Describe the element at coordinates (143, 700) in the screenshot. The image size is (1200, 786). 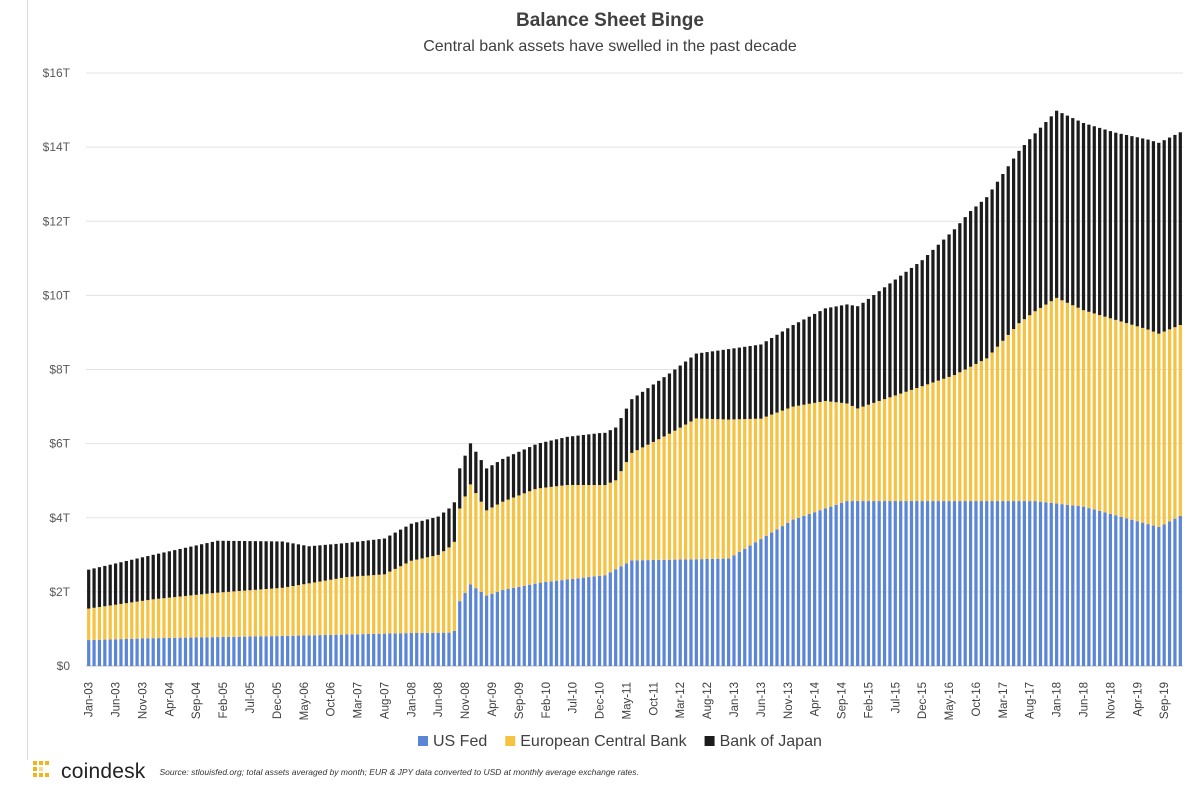
I see `x-tick-label: Nov-03` at that location.